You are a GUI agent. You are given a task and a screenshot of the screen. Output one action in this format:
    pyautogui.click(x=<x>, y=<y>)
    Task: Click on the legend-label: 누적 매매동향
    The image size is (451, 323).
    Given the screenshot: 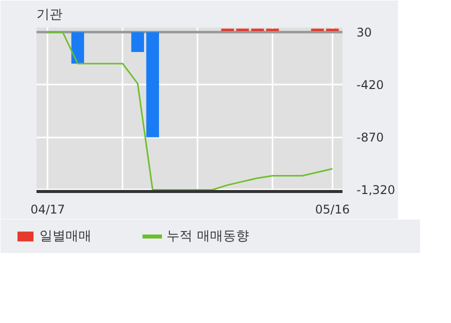 What is the action you would take?
    pyautogui.click(x=207, y=236)
    